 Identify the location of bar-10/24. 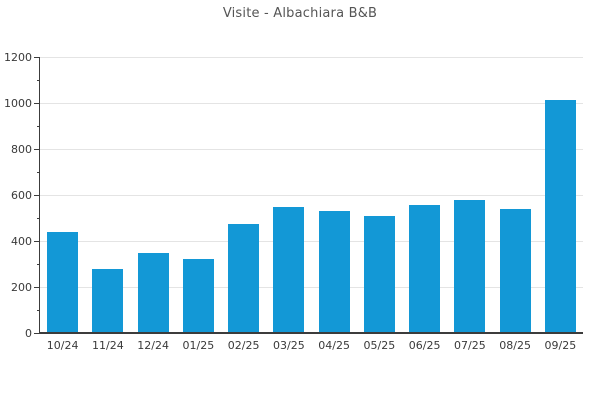
(63, 282).